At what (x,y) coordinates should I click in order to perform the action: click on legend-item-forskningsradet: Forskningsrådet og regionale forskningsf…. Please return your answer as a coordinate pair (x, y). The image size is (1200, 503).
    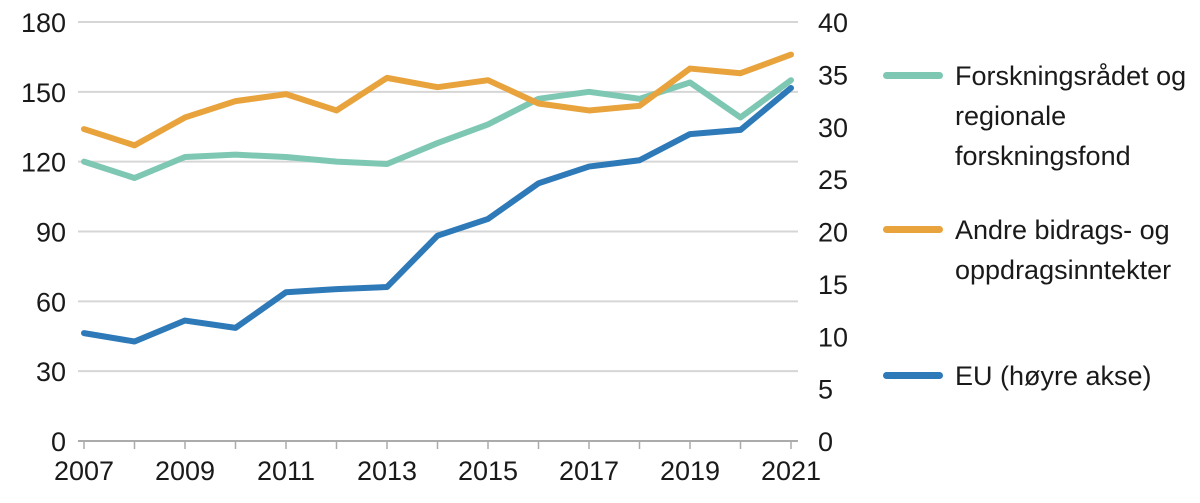
    Looking at the image, I should click on (1041, 116).